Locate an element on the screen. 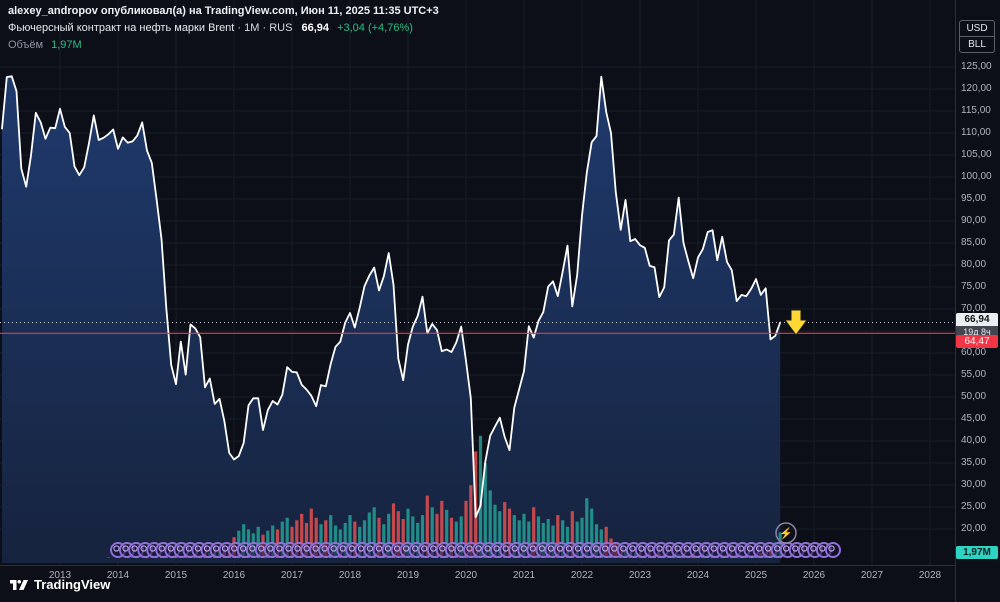  year-label: 2022 is located at coordinates (582, 575).